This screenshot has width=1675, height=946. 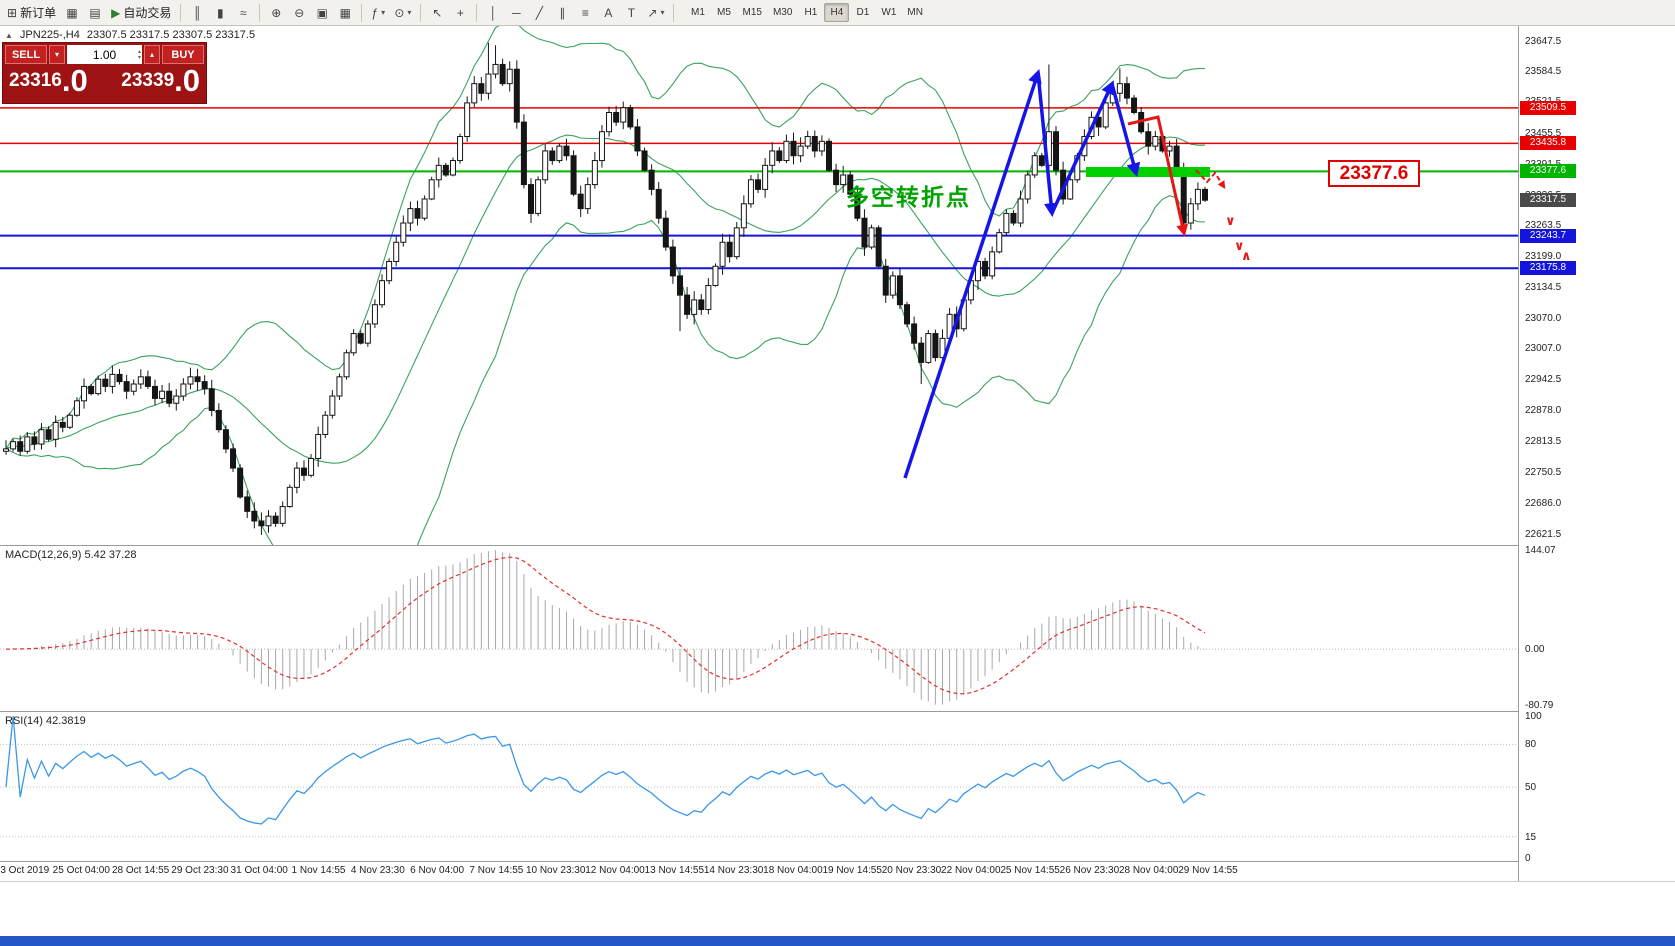 I want to click on price-tick-label: 23584.5, so click(x=1543, y=71).